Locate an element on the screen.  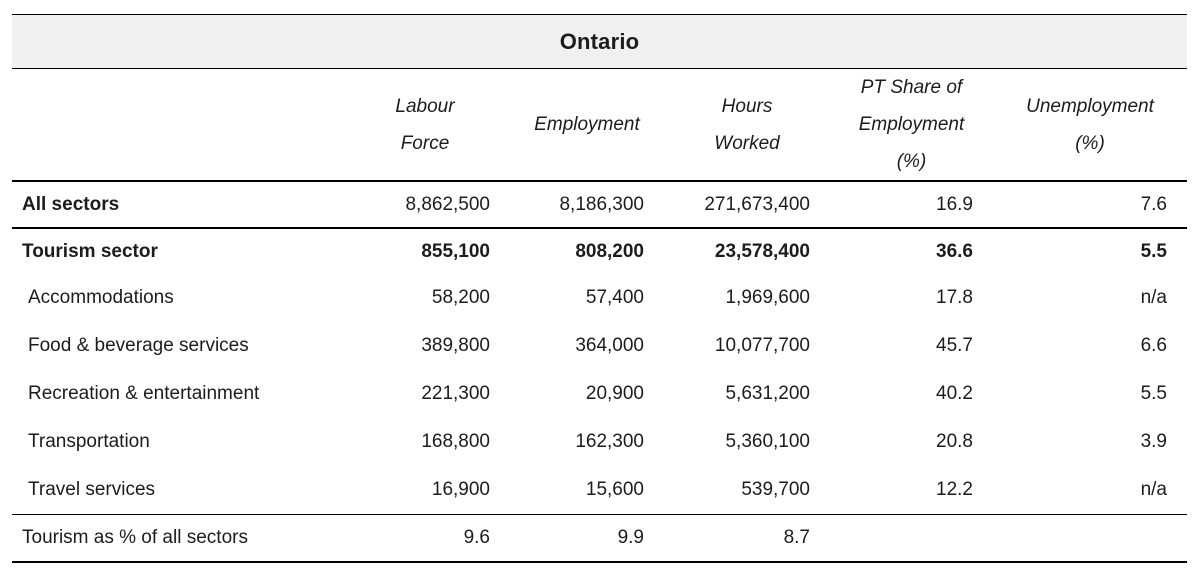
cell-employment: 57,400 is located at coordinates (614, 297).